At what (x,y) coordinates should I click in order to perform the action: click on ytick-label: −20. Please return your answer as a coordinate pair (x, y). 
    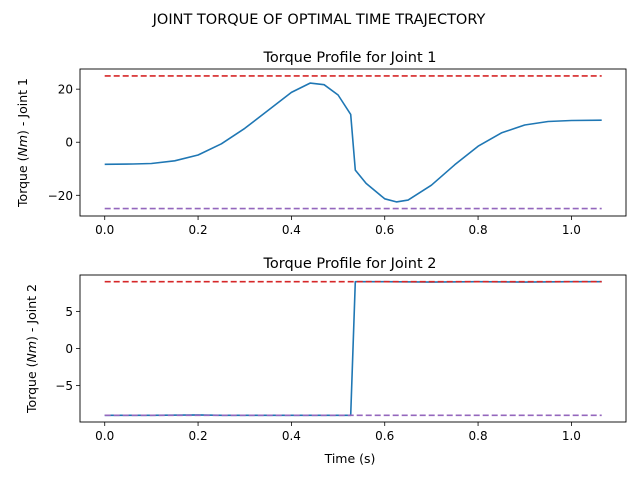
    Looking at the image, I should click on (60, 196).